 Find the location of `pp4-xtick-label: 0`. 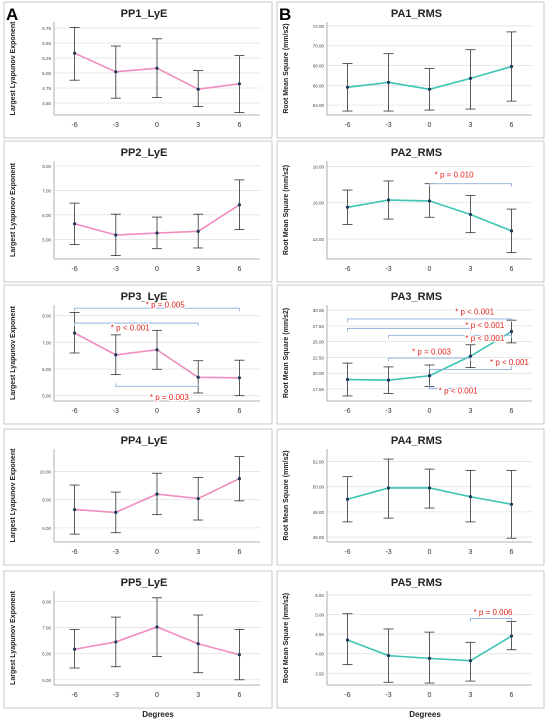

pp4-xtick-label: 0 is located at coordinates (157, 552).